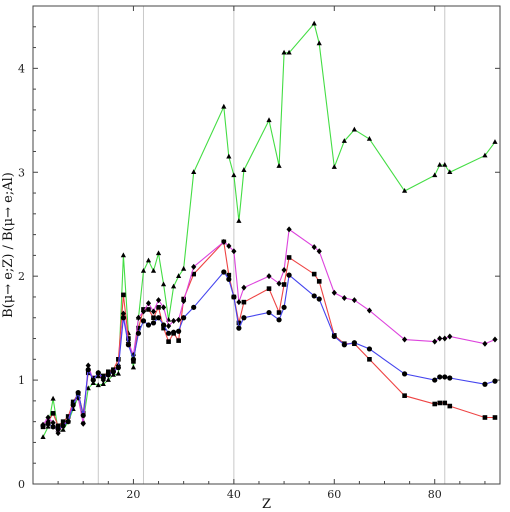 Image resolution: width=510 pixels, height=512 pixels. I want to click on y-tick-label-2: 2, so click(21, 276).